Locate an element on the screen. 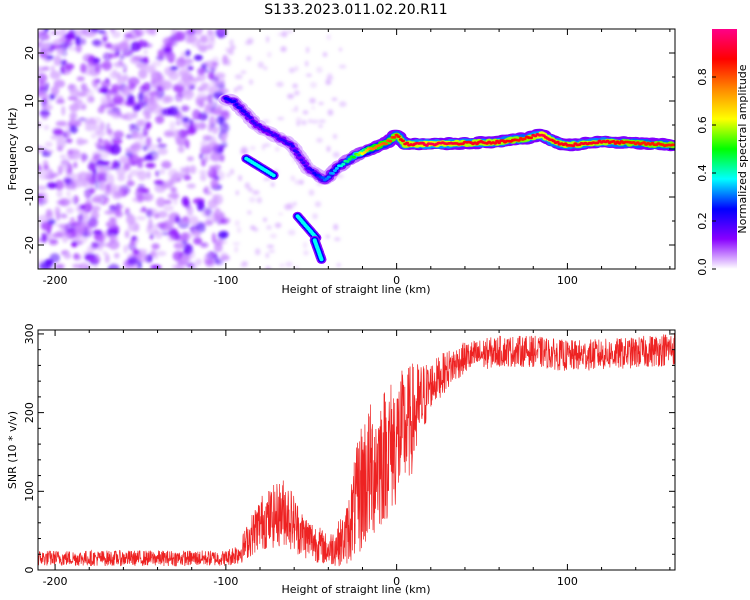  spectrogram-x-tick-label: 0 is located at coordinates (396, 280).